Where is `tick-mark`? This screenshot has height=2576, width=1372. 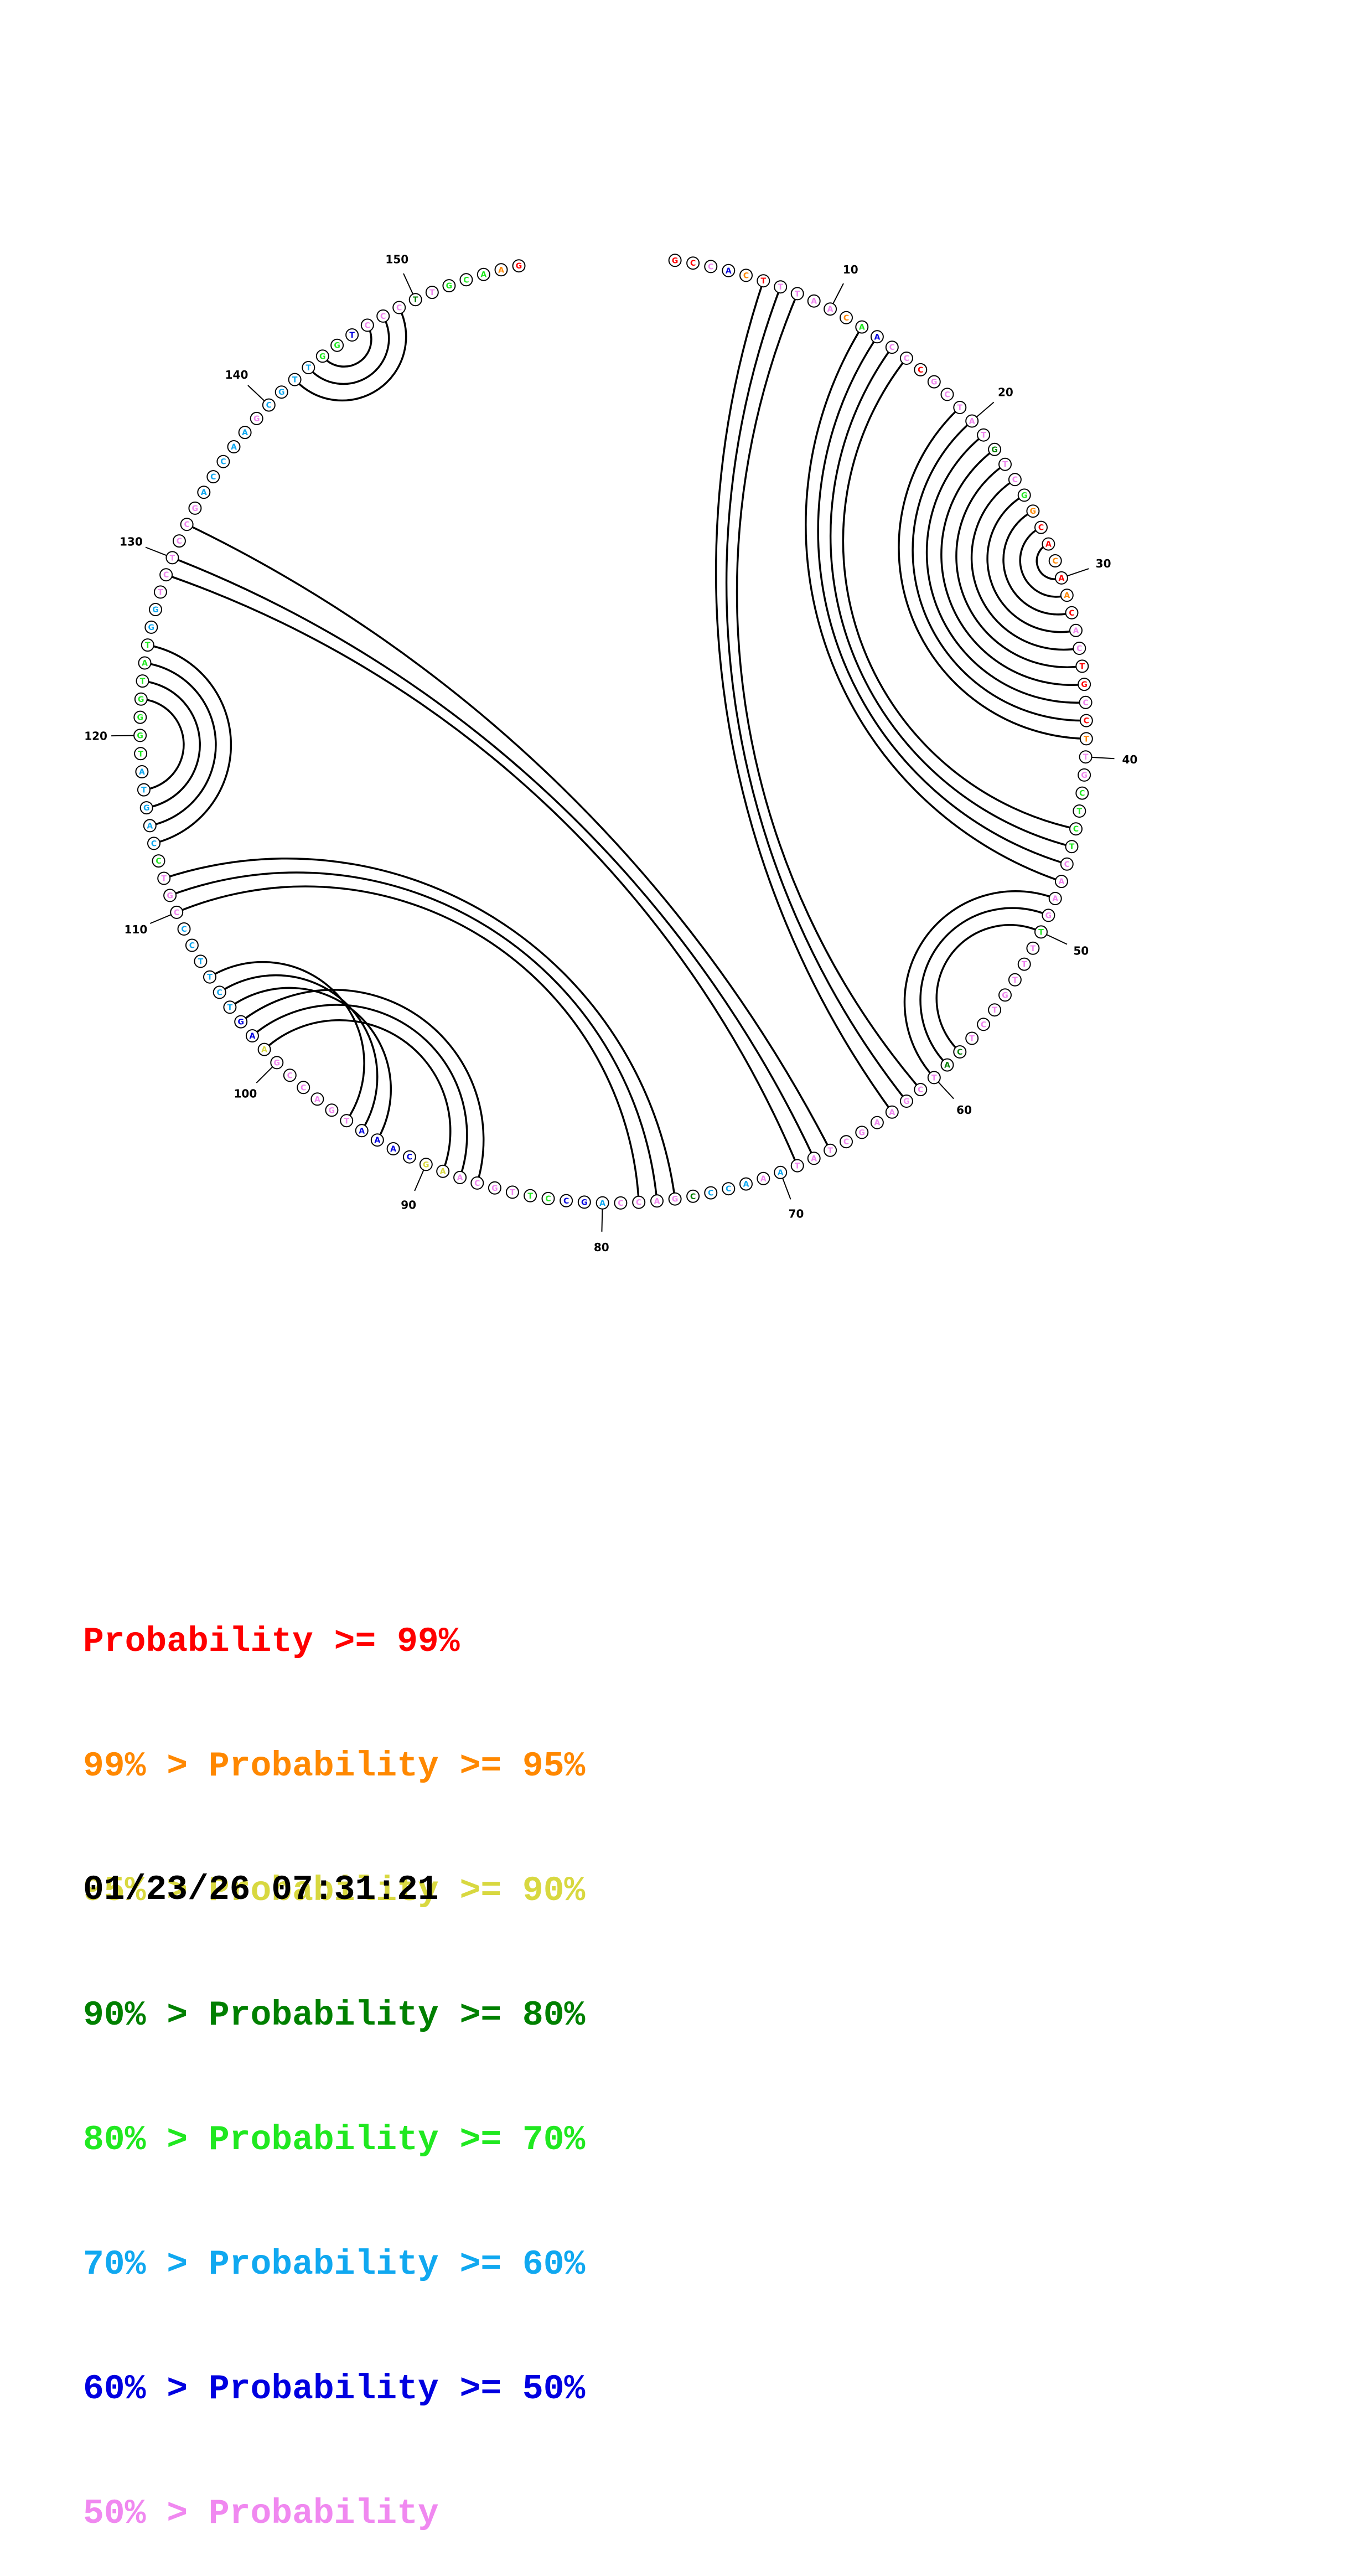 tick-mark is located at coordinates (1077, 573).